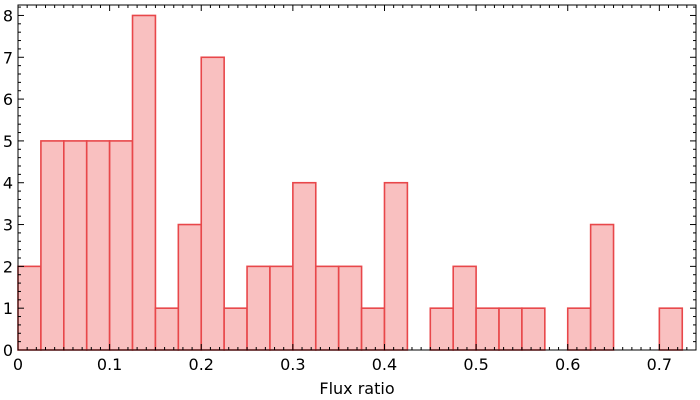 The width and height of the screenshot is (700, 400). I want to click on x-axis-title: Flux ratio, so click(356, 388).